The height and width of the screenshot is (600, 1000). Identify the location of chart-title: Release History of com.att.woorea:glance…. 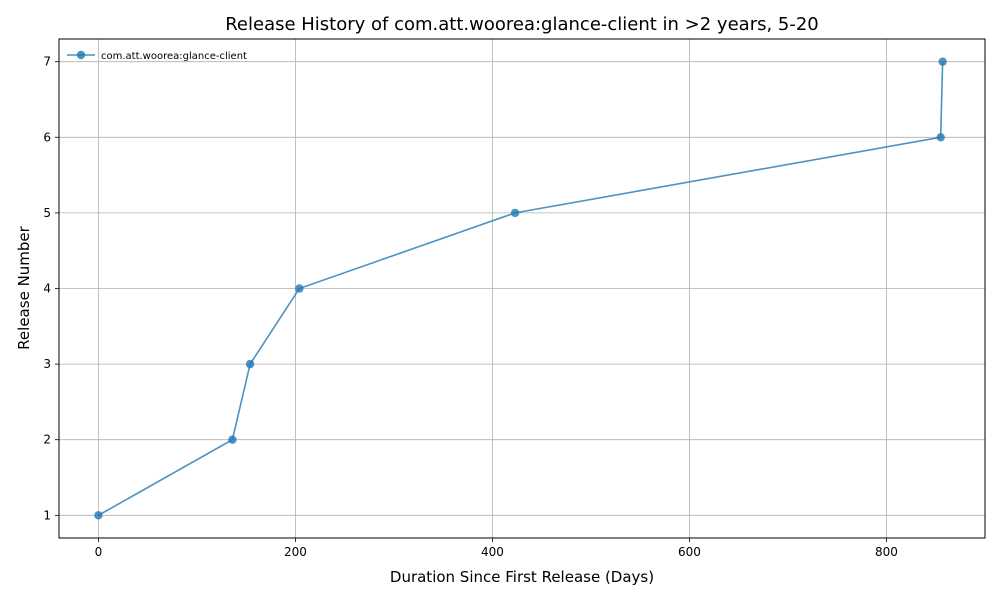
(522, 24).